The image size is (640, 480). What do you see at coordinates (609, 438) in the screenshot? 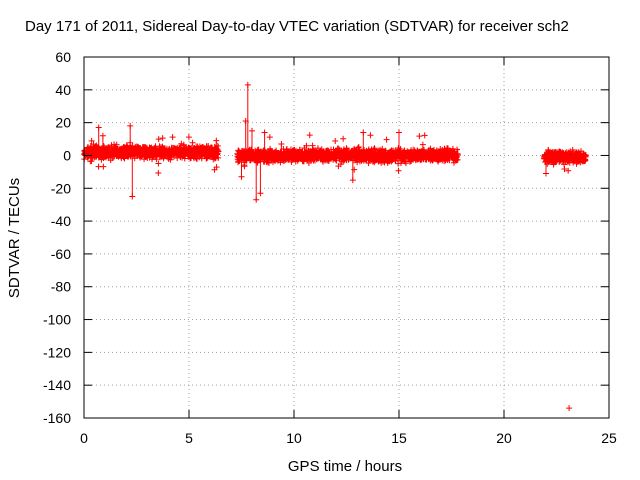
I see `x-tick-label: 25` at bounding box center [609, 438].